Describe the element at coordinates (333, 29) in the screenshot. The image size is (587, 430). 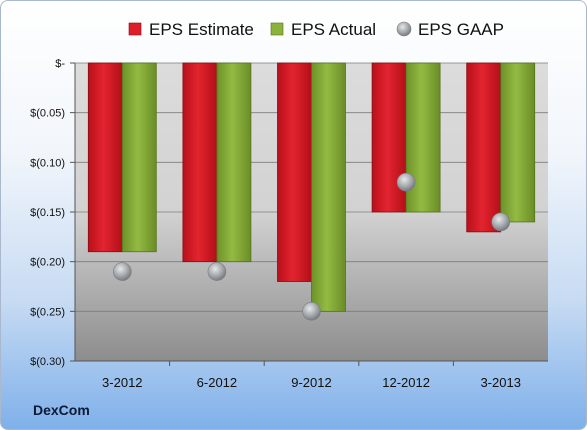
I see `legend-label: EPS Actual` at that location.